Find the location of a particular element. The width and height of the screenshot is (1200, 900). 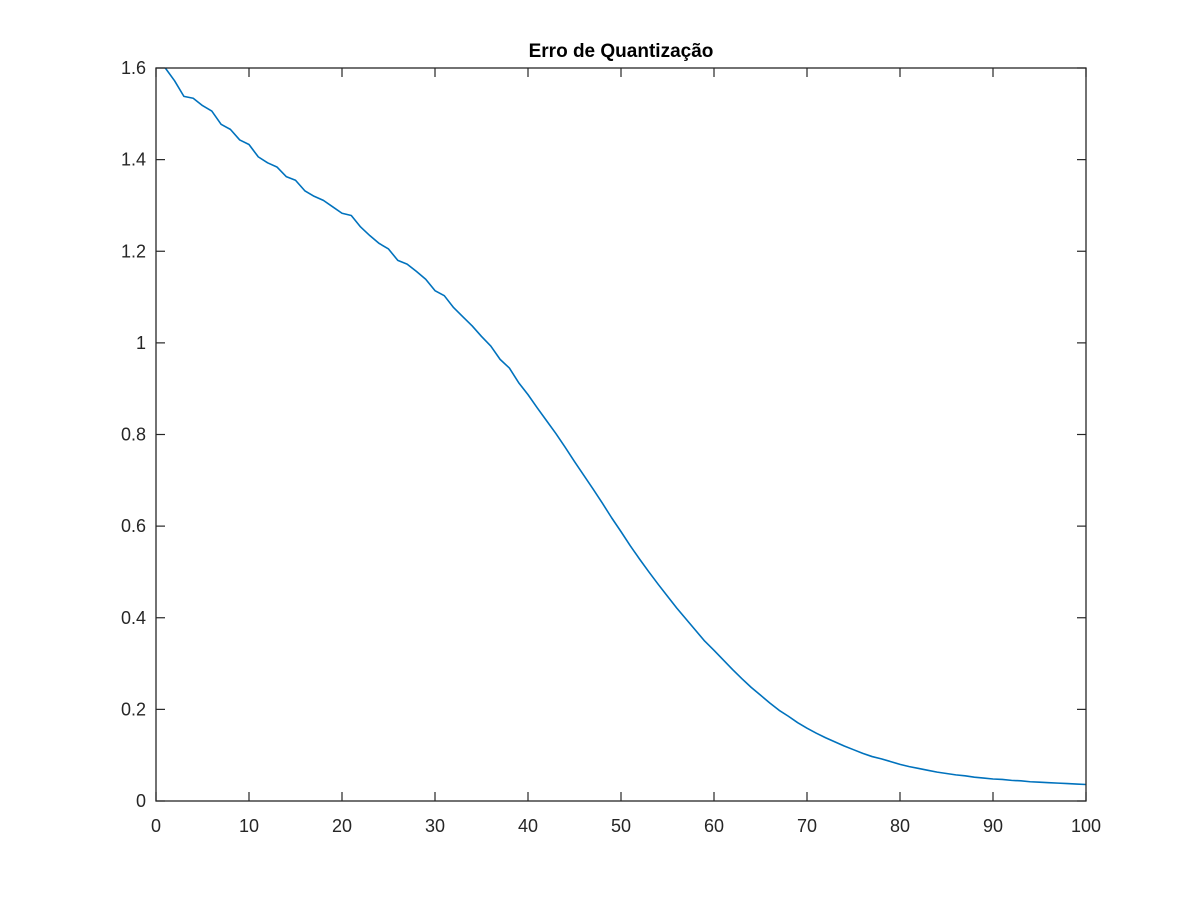

x-tick-label: 70 is located at coordinates (807, 826).